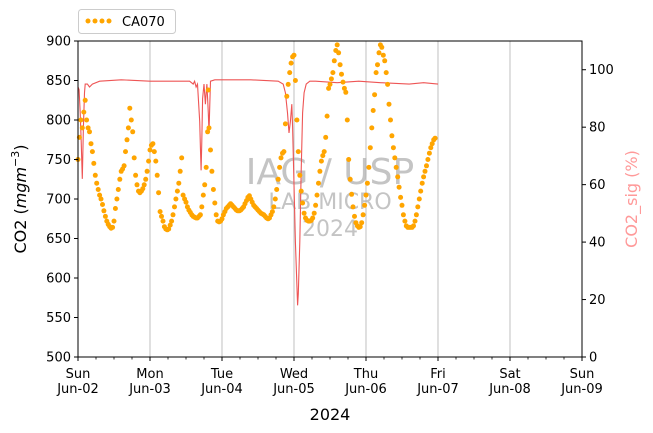  What do you see at coordinates (78, 374) in the screenshot?
I see `x-tick-label-day: Sun` at bounding box center [78, 374].